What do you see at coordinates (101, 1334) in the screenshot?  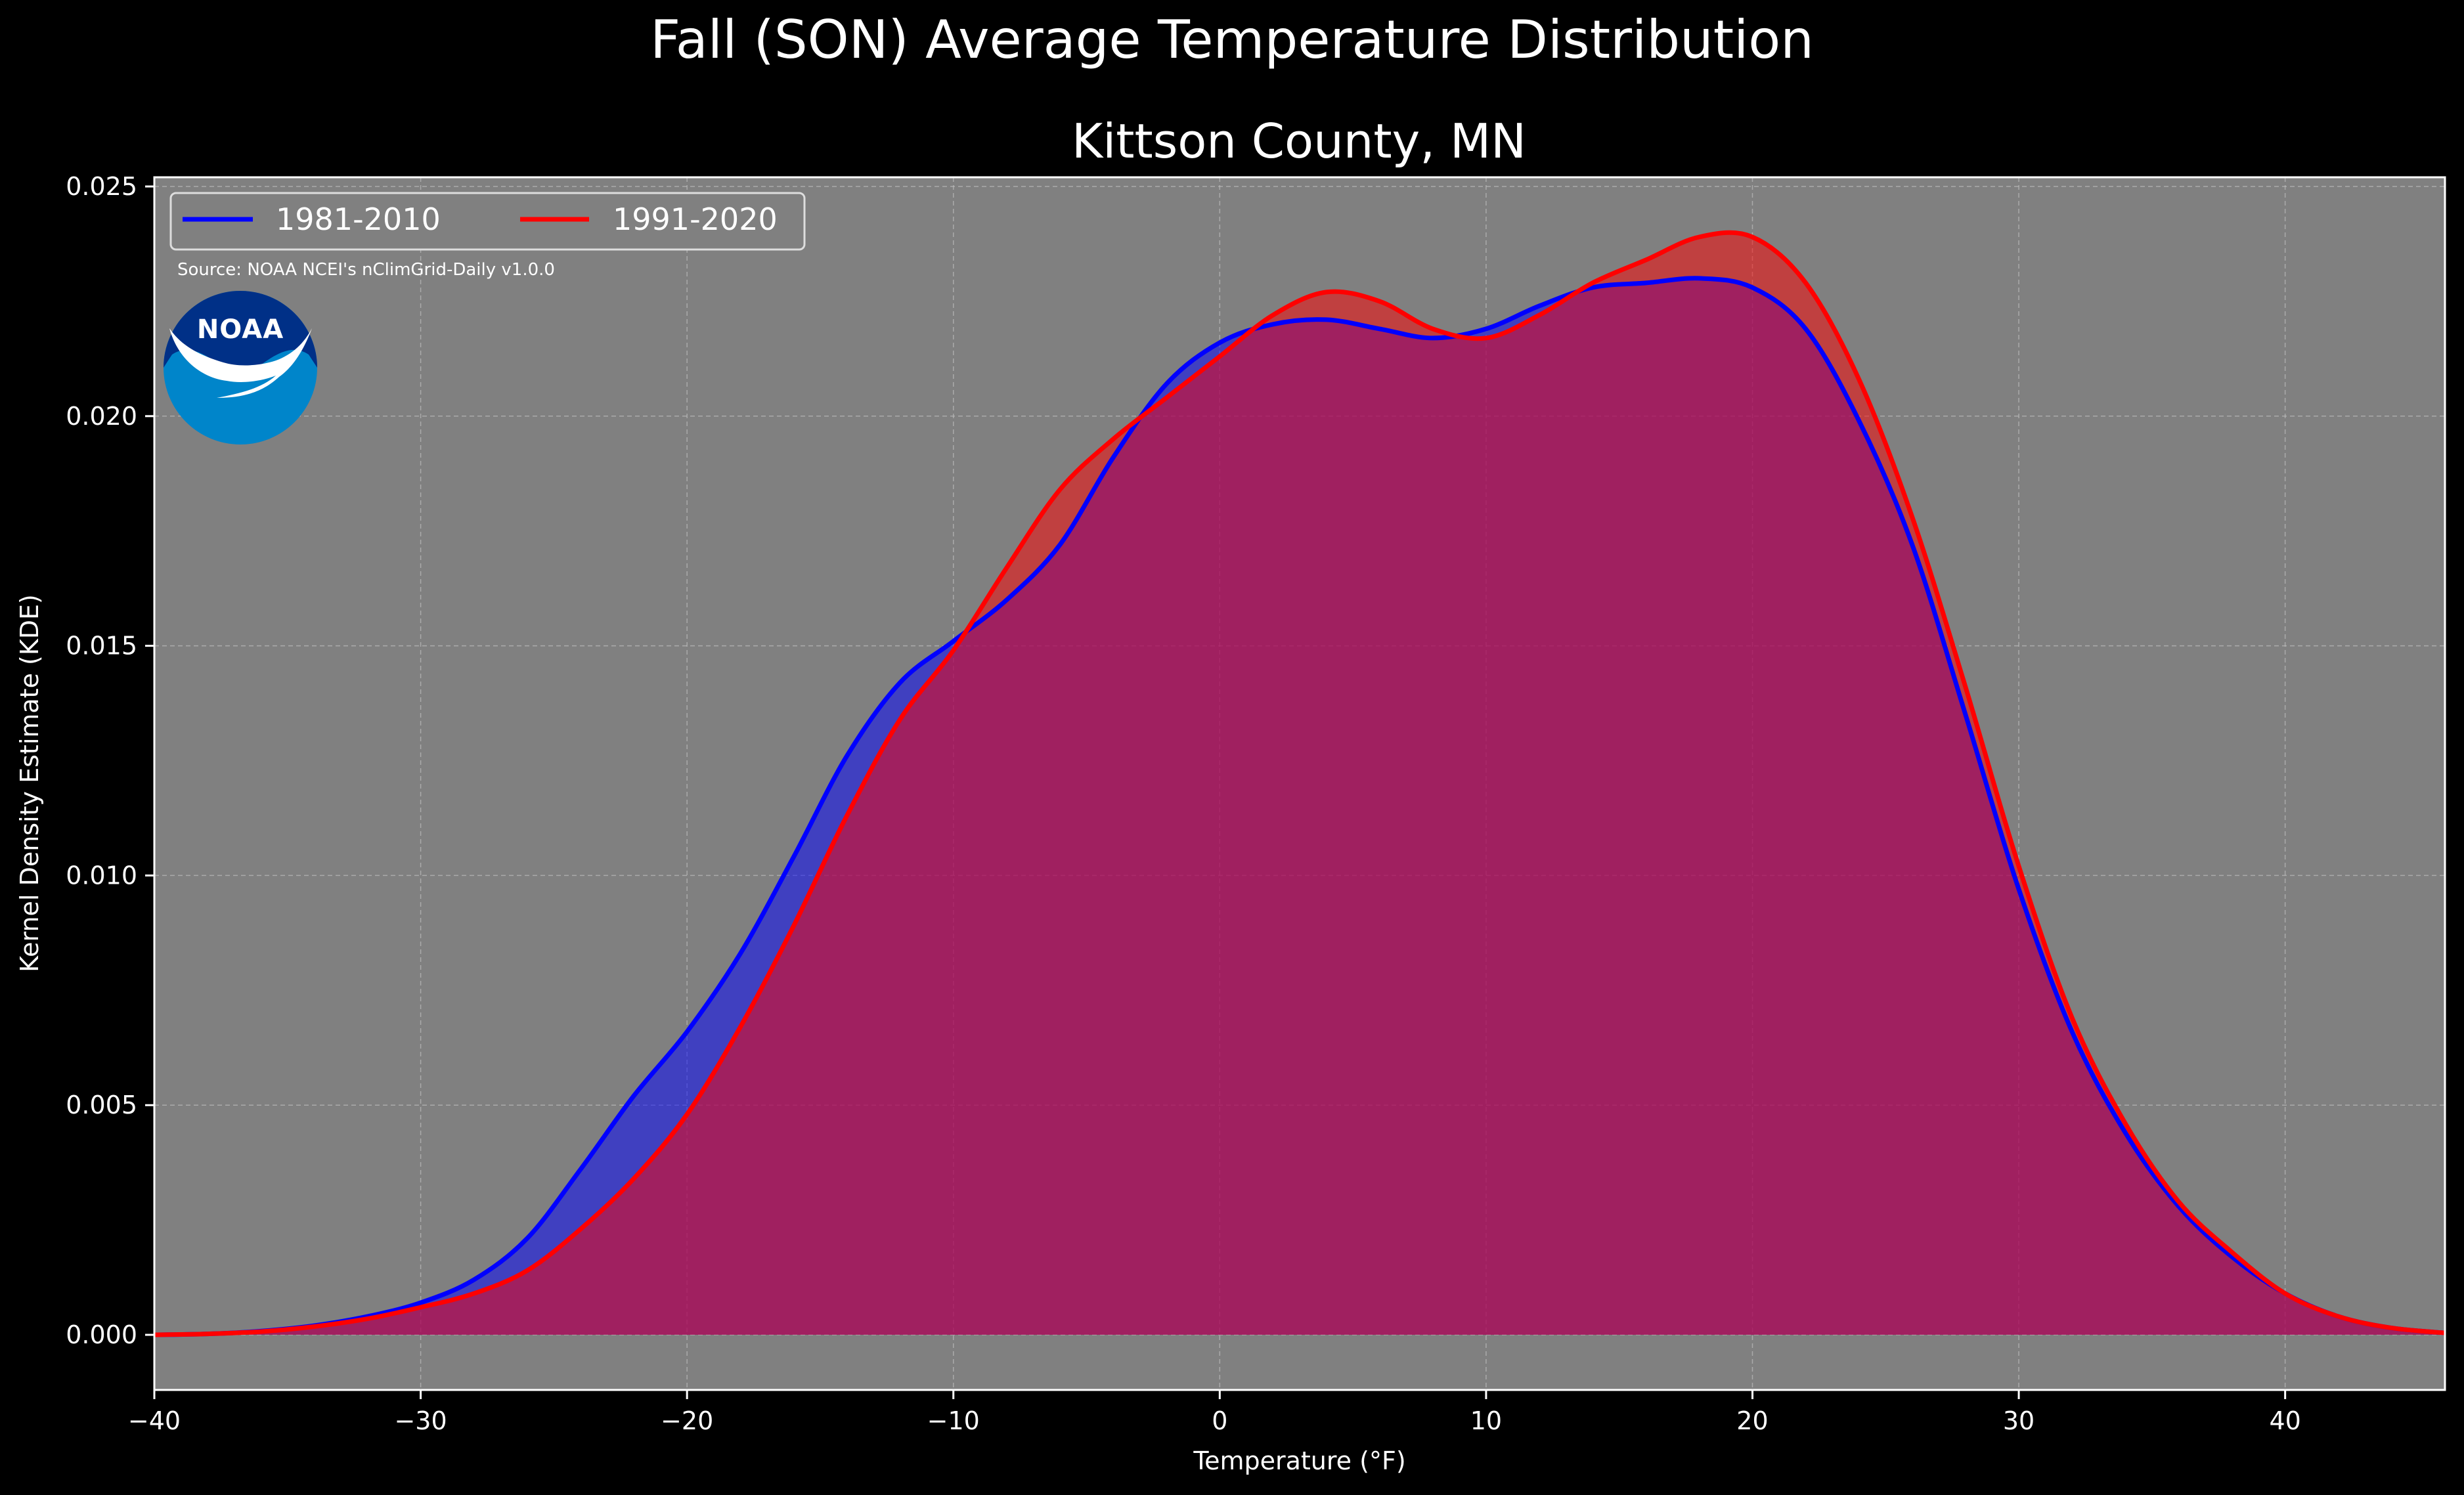 I see `y-tick-label: 0.000` at bounding box center [101, 1334].